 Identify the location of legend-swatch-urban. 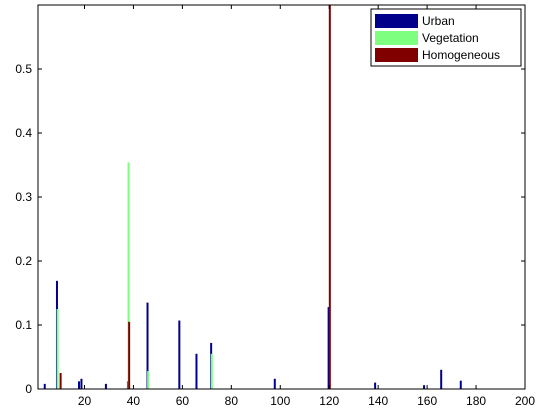
(396, 21).